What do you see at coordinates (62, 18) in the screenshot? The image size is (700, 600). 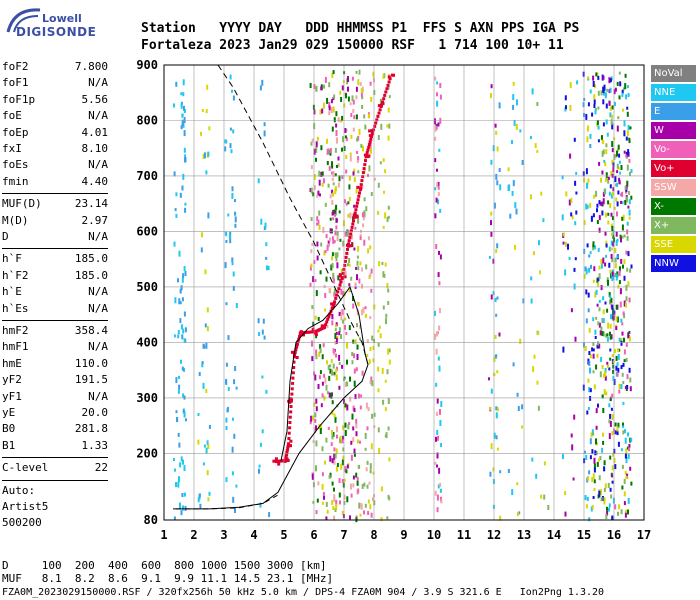 I see `logo-lowell: Lowell` at bounding box center [62, 18].